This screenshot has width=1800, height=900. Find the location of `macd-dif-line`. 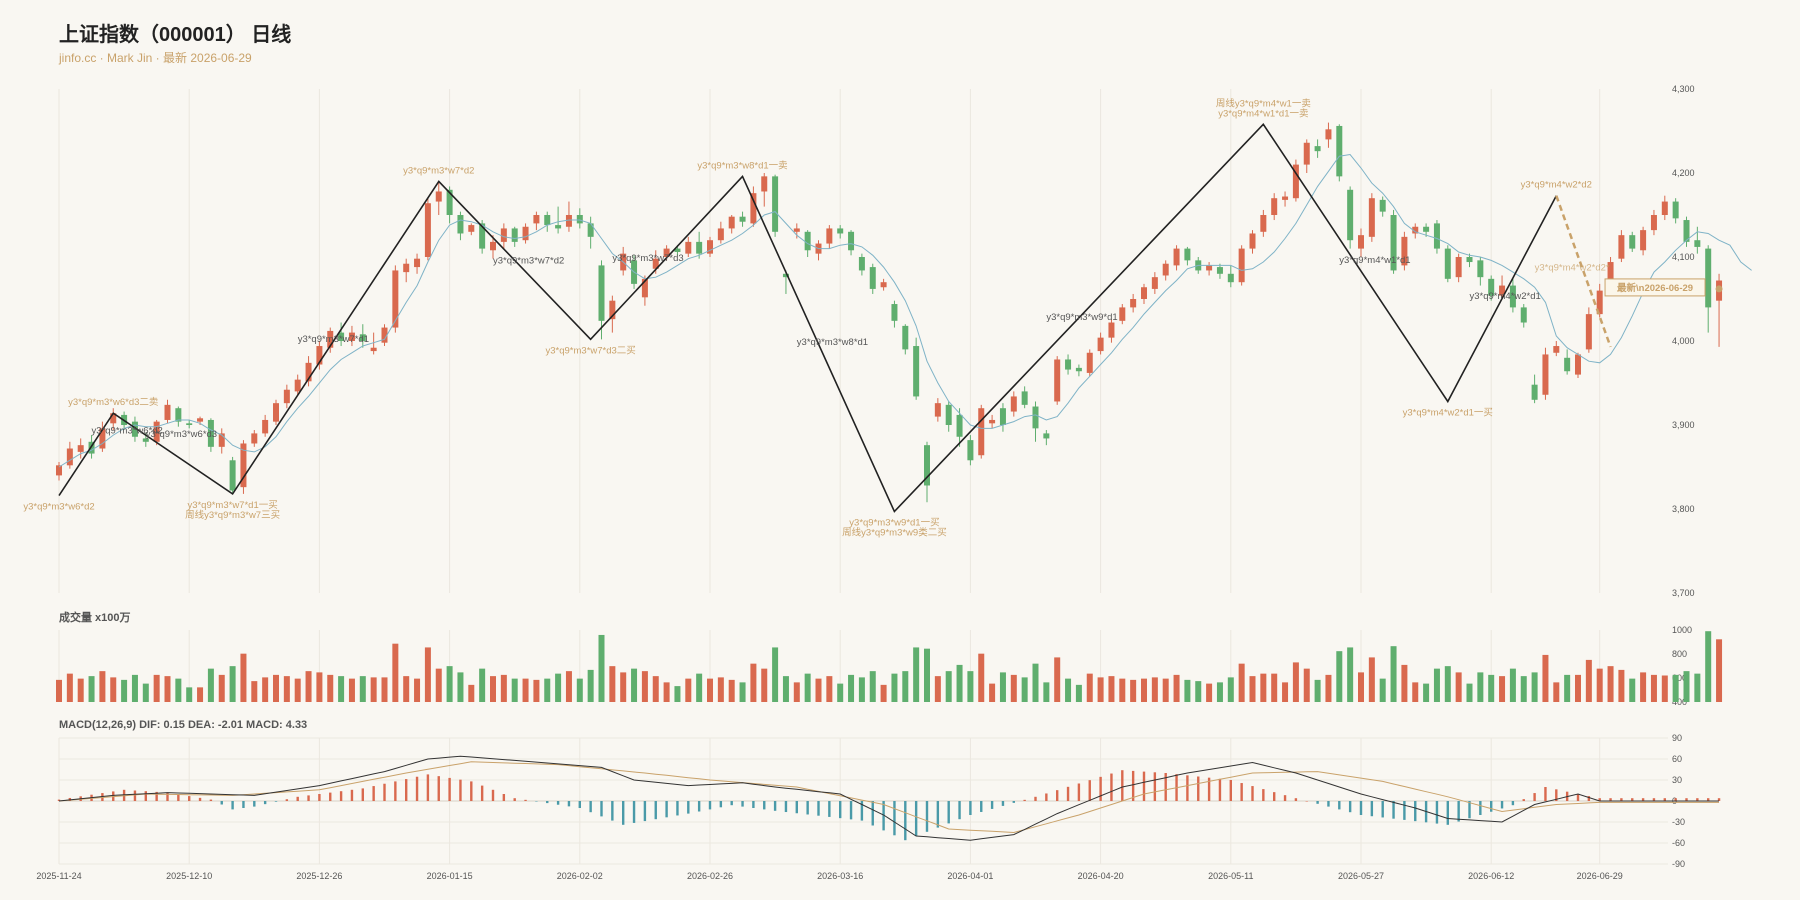

macd-dif-line is located at coordinates (888, 798).